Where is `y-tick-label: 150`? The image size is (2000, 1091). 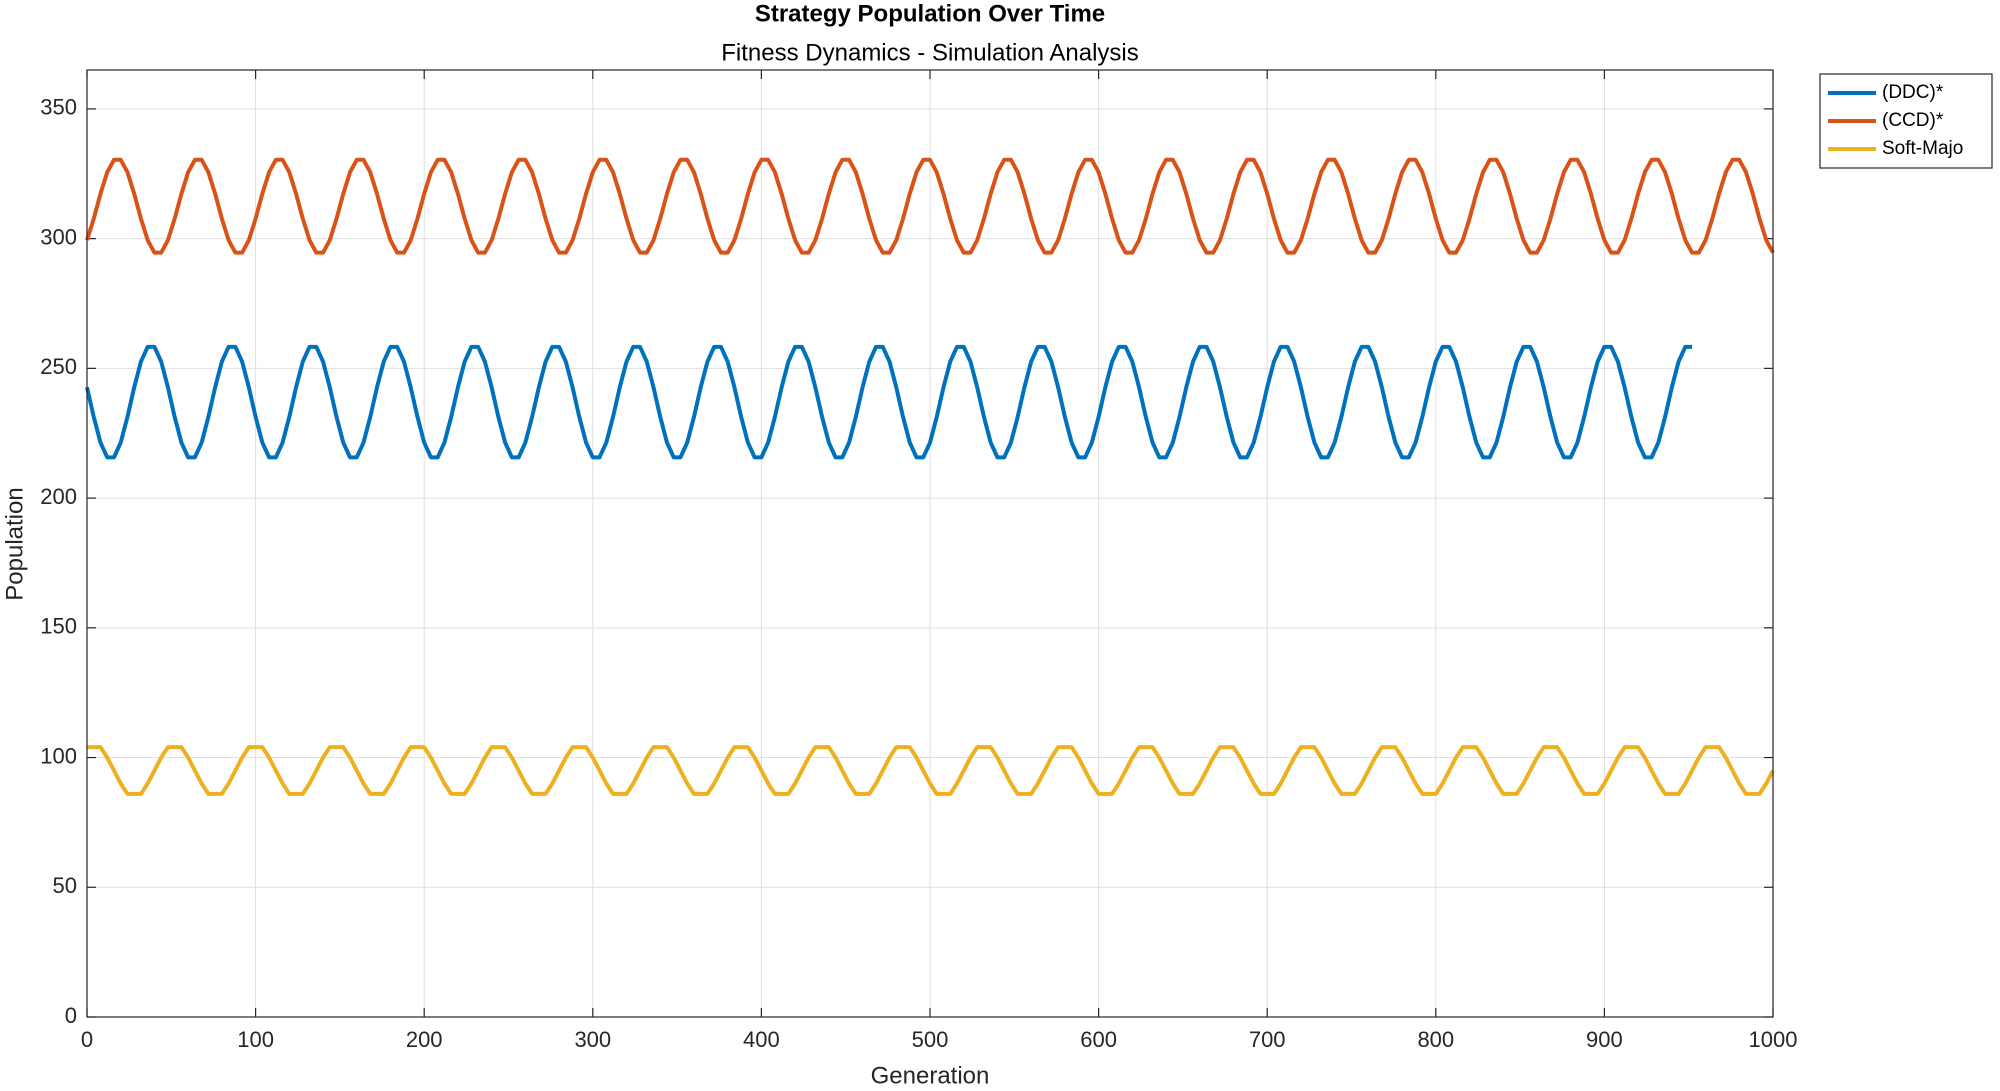 y-tick-label: 150 is located at coordinates (58, 626).